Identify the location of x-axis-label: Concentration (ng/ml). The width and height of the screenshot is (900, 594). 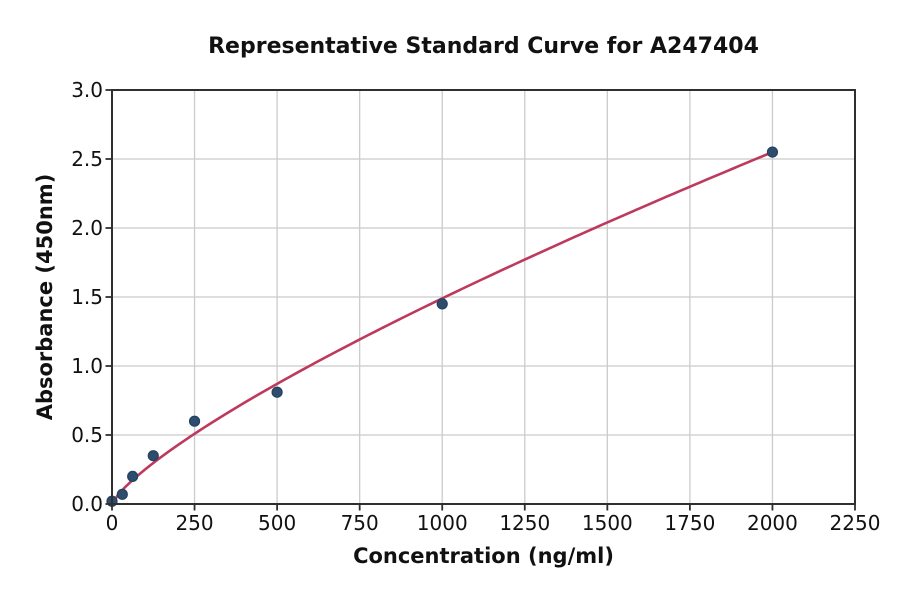
(483, 556).